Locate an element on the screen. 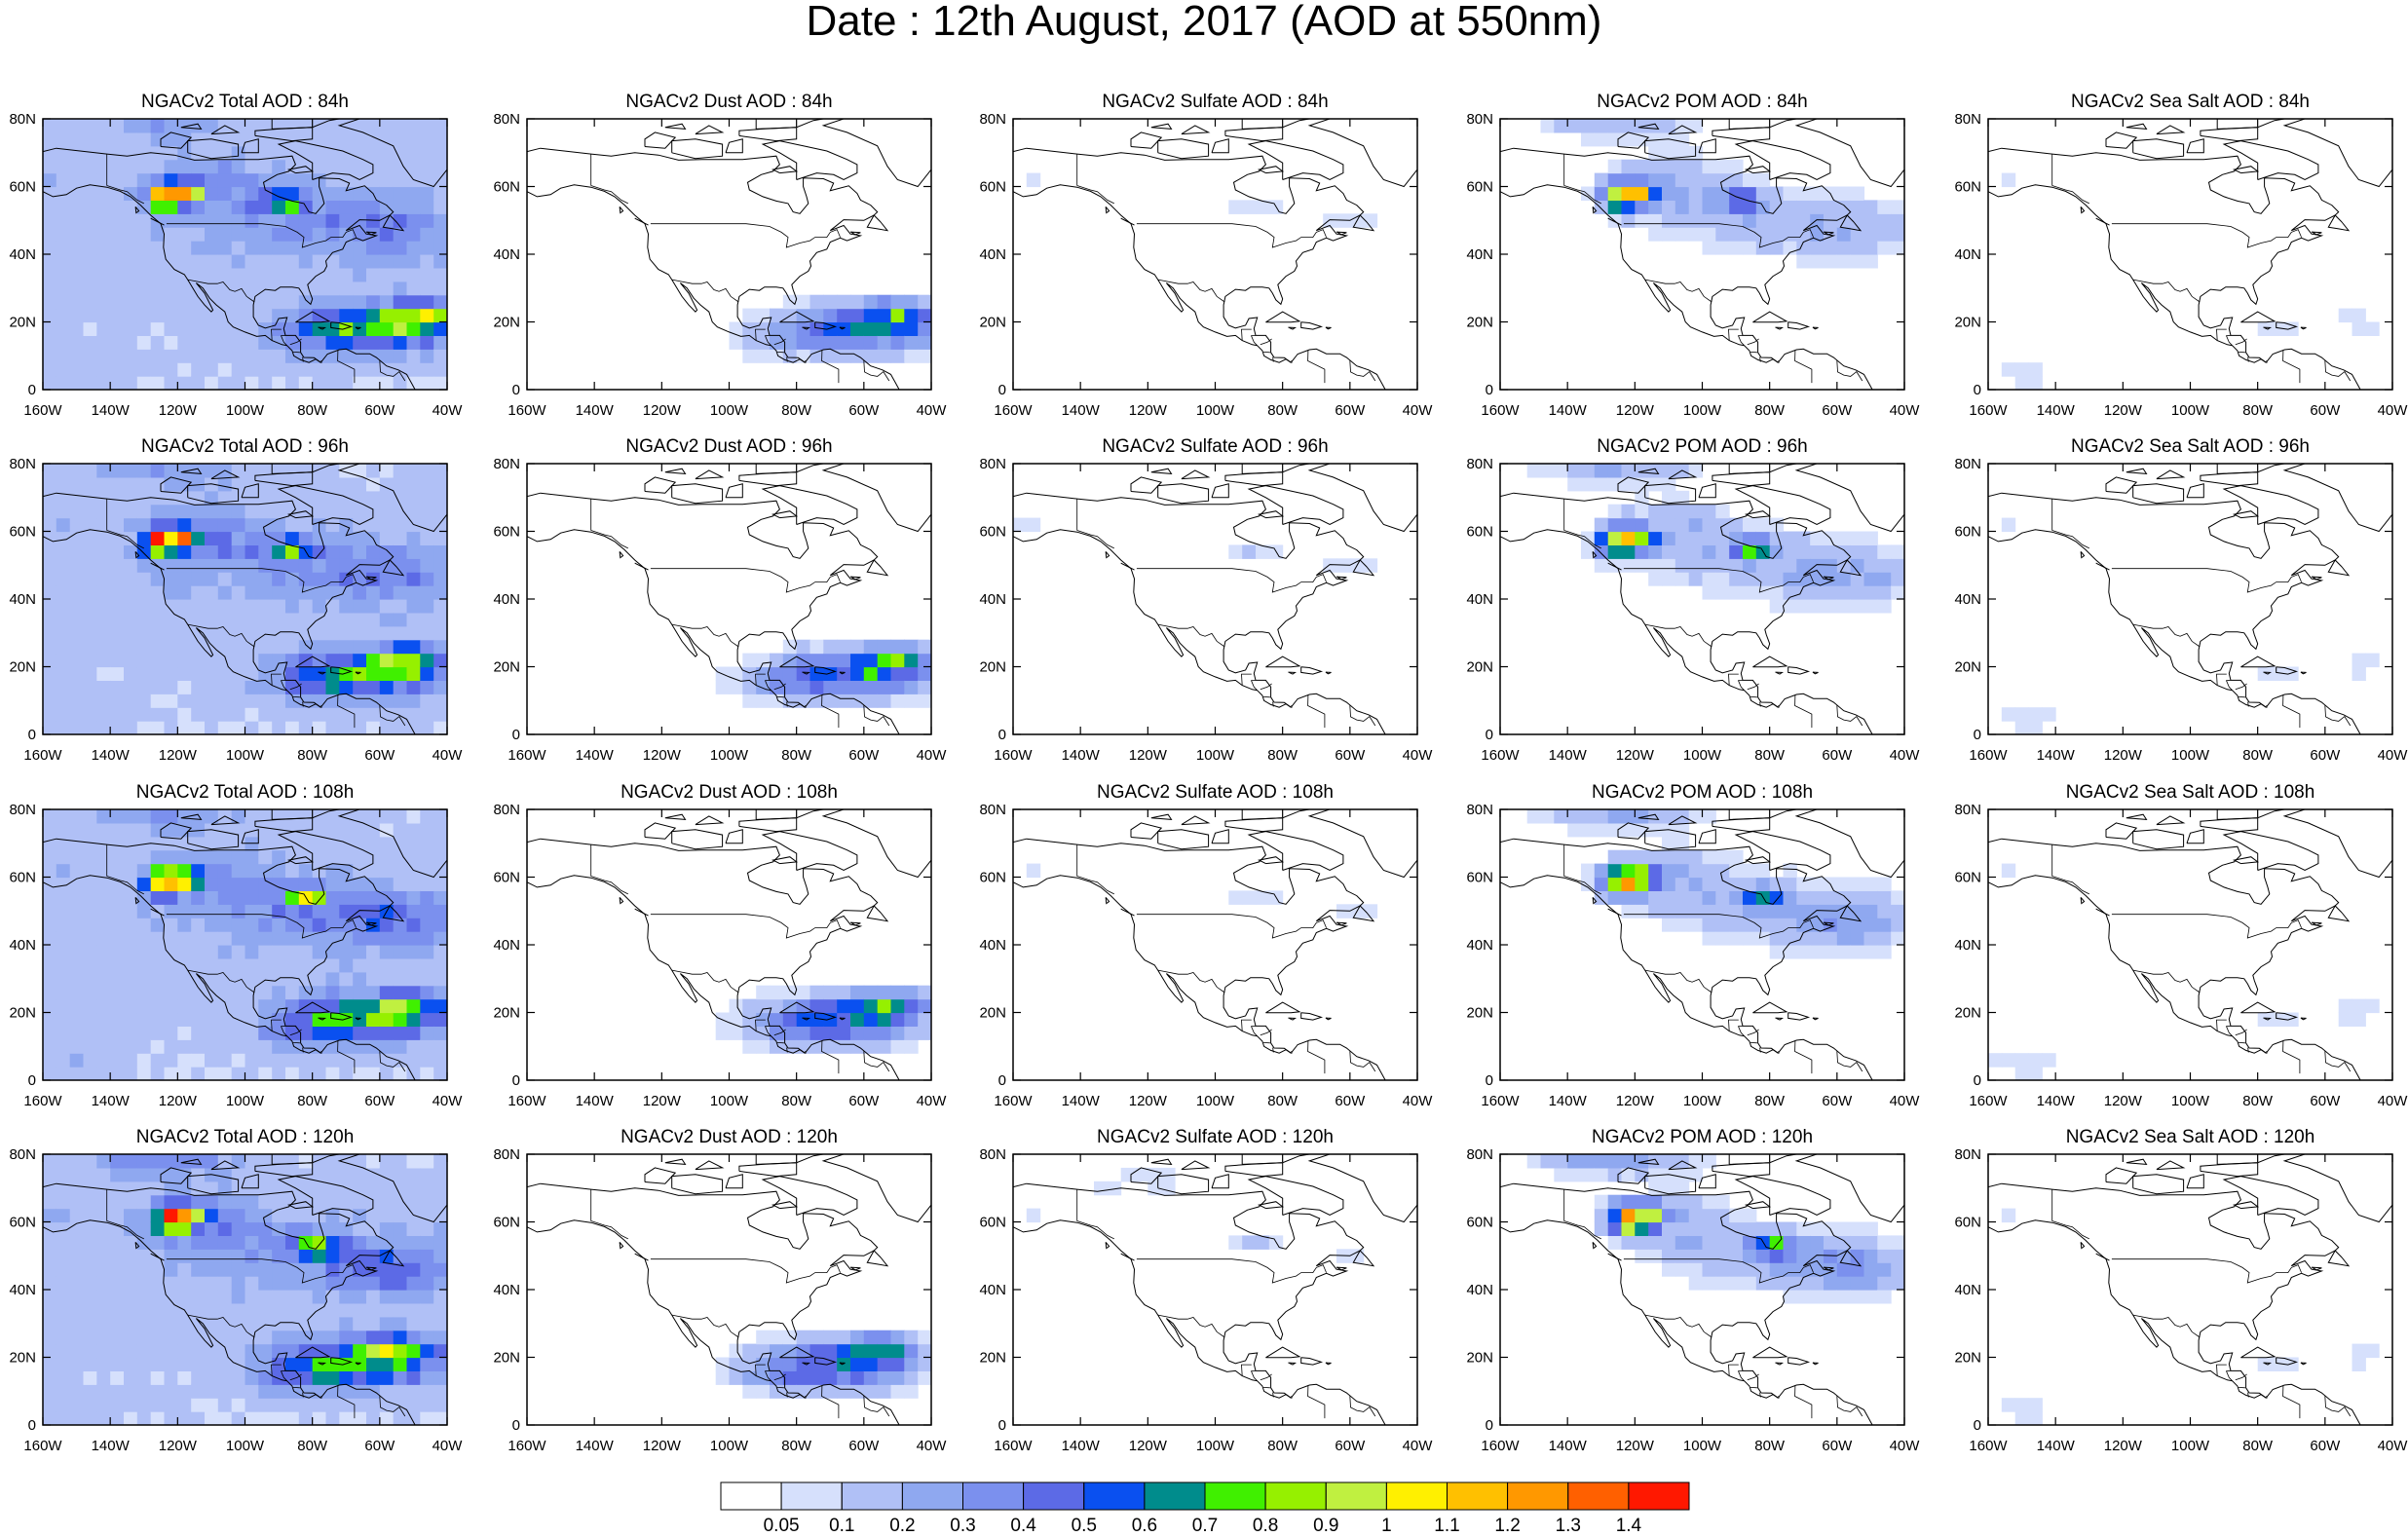  lon-tick-label: 80W is located at coordinates (1770, 756).